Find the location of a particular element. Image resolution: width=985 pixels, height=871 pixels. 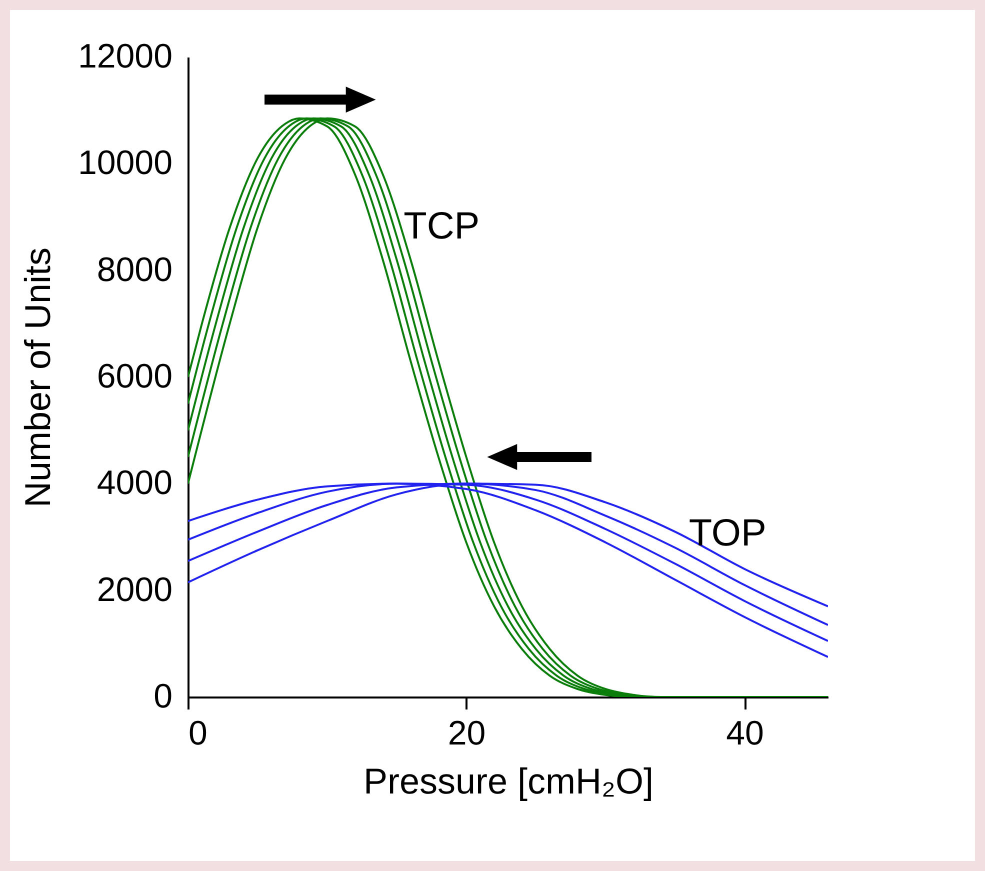

y-tick-label: 0 is located at coordinates (163, 697).